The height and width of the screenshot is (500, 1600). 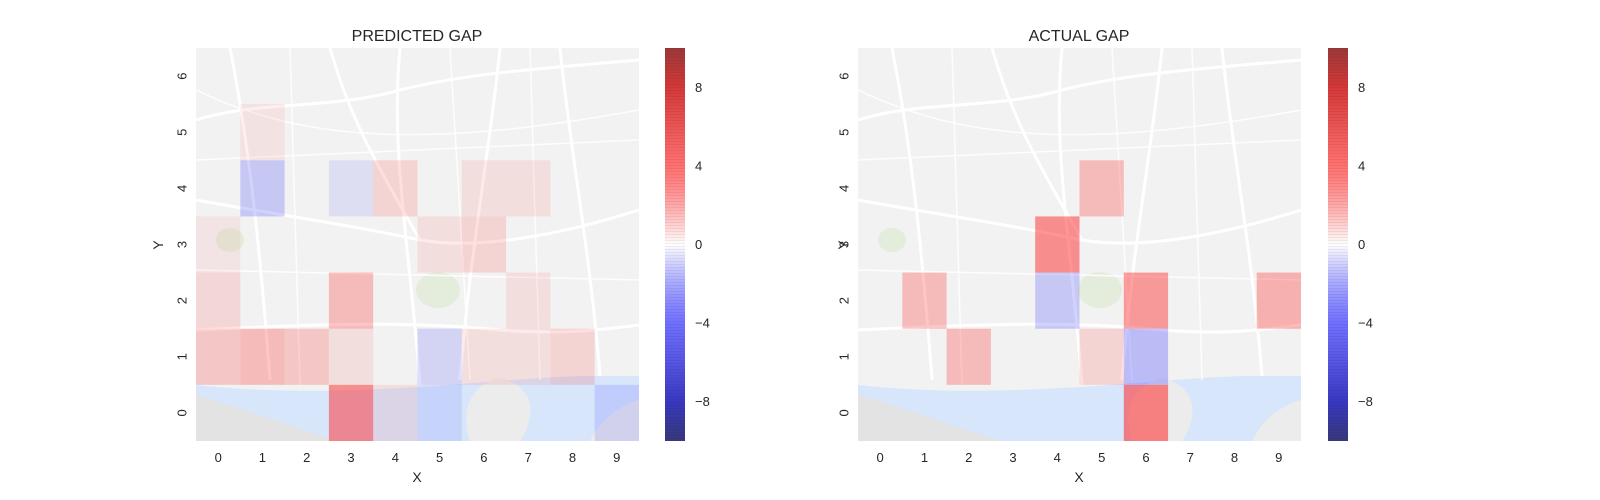 I want to click on chart-title: ACTUAL GAP, so click(x=1079, y=36).